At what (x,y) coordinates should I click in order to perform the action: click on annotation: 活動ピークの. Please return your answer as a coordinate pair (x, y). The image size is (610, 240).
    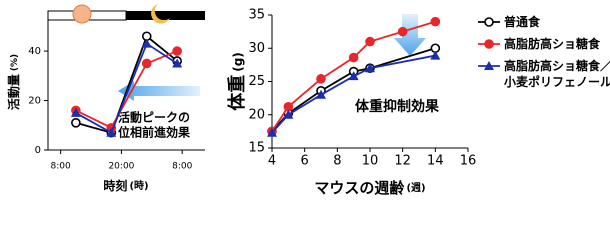
    Looking at the image, I should click on (154, 117).